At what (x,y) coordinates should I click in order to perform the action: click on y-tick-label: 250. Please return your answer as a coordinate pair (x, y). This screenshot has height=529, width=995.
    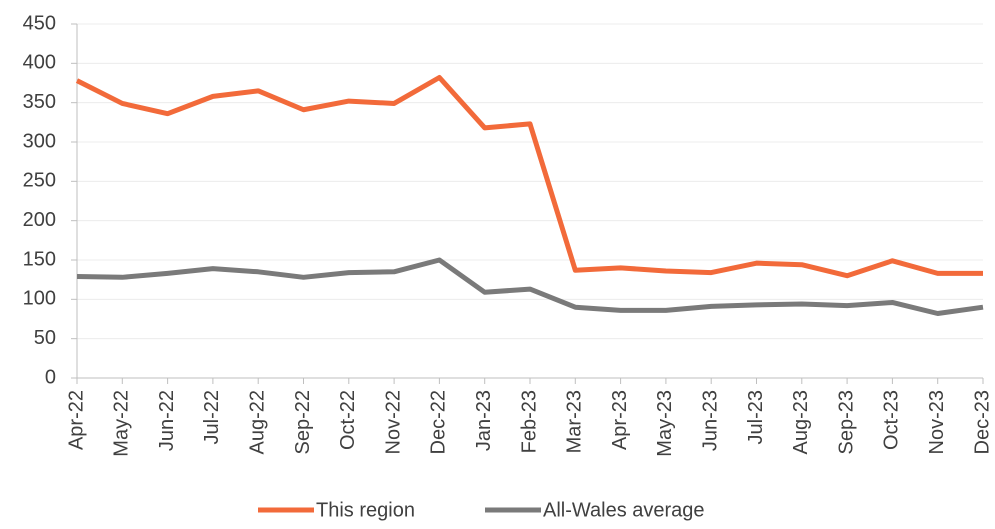
    Looking at the image, I should click on (39, 181).